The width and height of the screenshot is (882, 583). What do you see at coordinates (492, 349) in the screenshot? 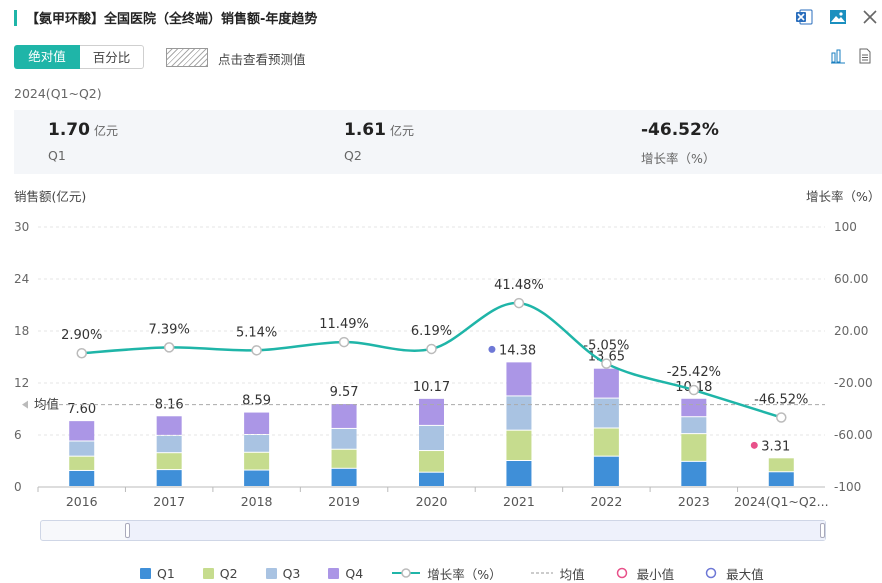
I see `max-marker` at bounding box center [492, 349].